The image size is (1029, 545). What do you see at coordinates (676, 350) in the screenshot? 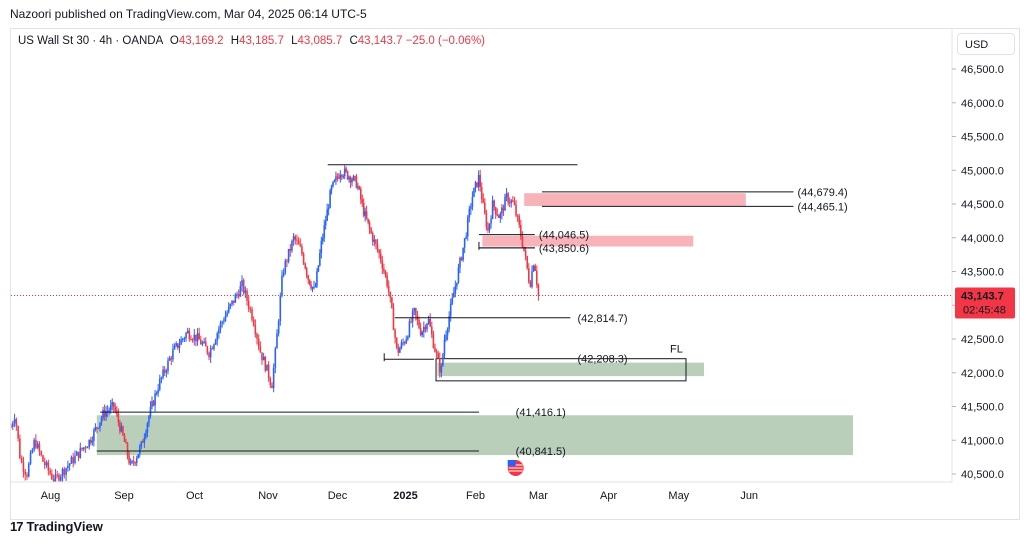
I see `fl-label: FL` at bounding box center [676, 350].